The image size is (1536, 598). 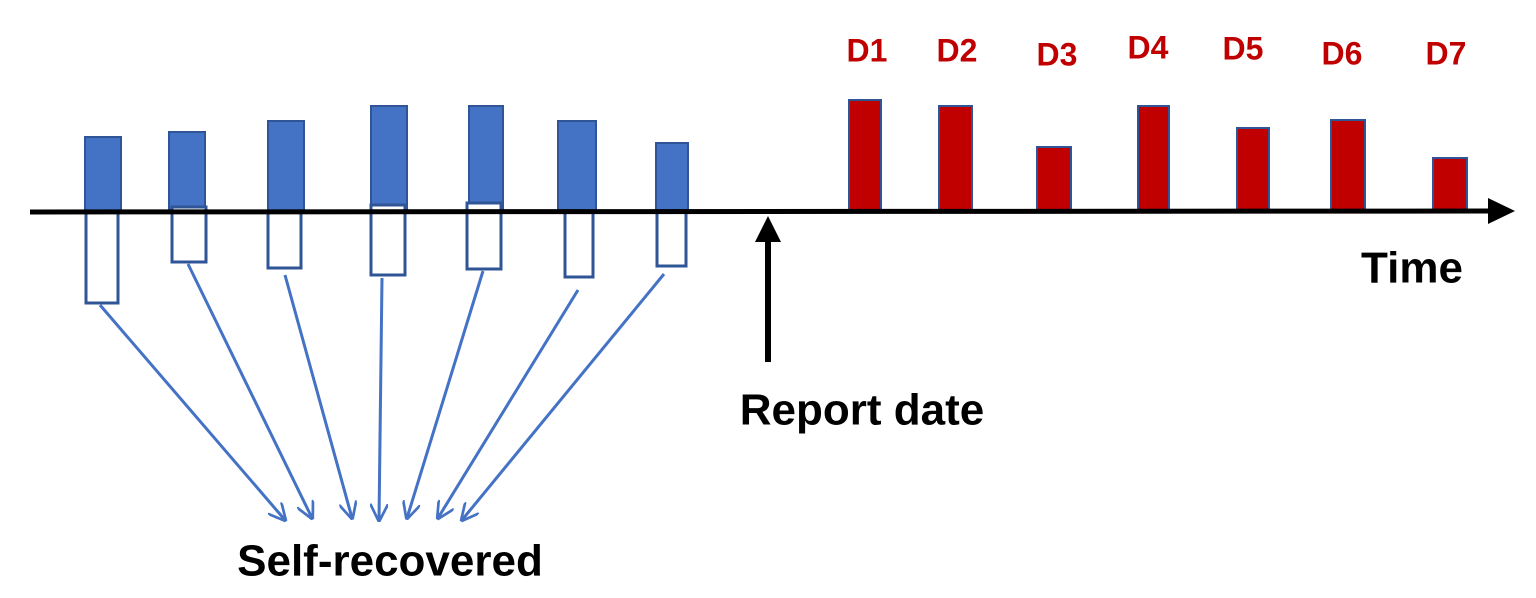 I want to click on hollow-bars, so click(x=386, y=253).